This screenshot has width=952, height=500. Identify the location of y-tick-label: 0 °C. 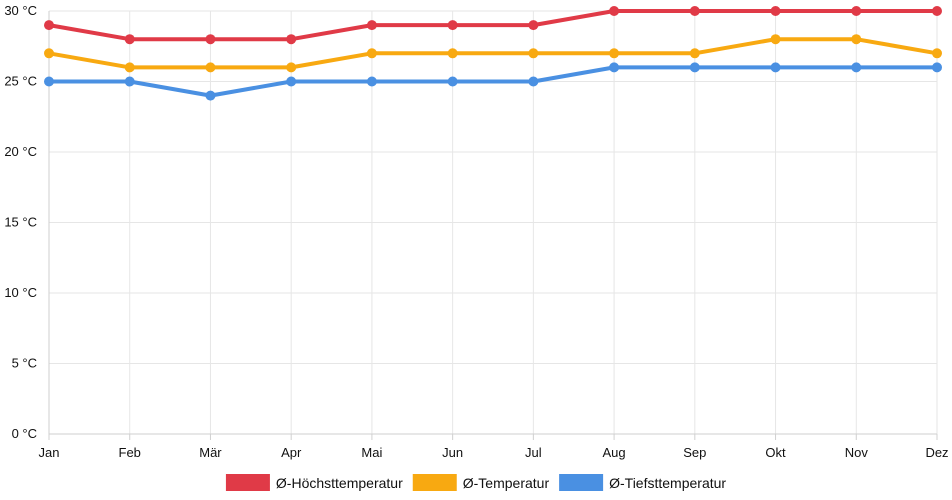
(24, 433).